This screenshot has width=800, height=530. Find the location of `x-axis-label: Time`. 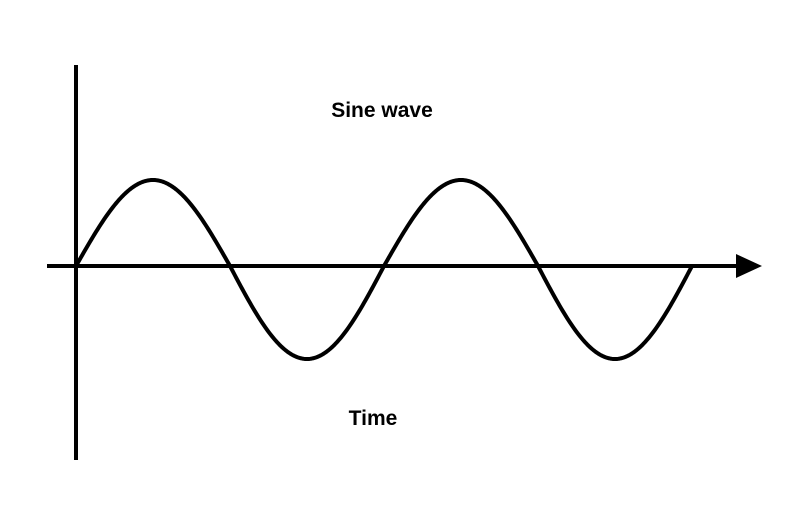

x-axis-label: Time is located at coordinates (373, 418).